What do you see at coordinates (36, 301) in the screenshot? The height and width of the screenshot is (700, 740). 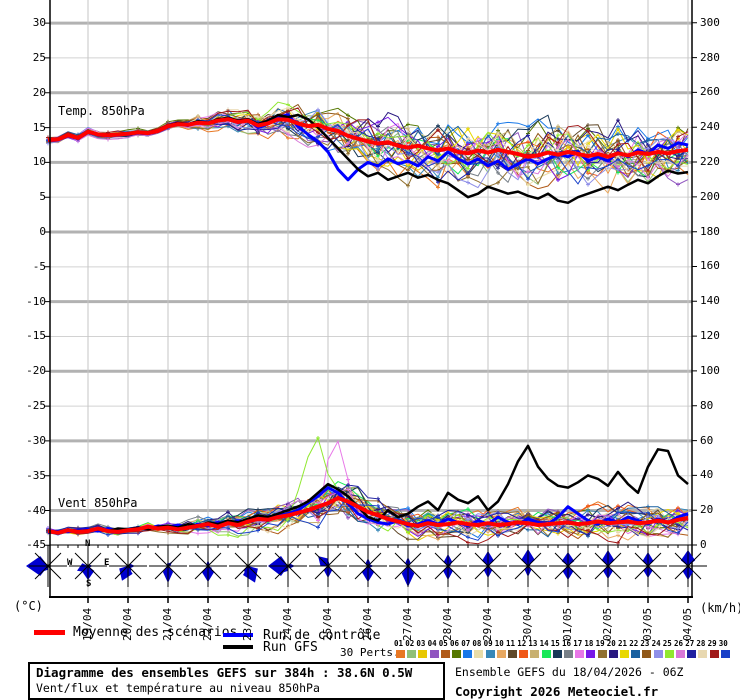 I see `temp-axis-tick-label: -10` at bounding box center [36, 301].